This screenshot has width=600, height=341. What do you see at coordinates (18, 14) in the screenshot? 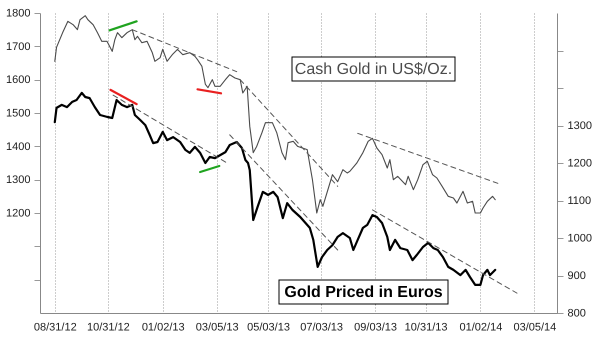
I see `y-tick-label: 1800` at bounding box center [18, 14].